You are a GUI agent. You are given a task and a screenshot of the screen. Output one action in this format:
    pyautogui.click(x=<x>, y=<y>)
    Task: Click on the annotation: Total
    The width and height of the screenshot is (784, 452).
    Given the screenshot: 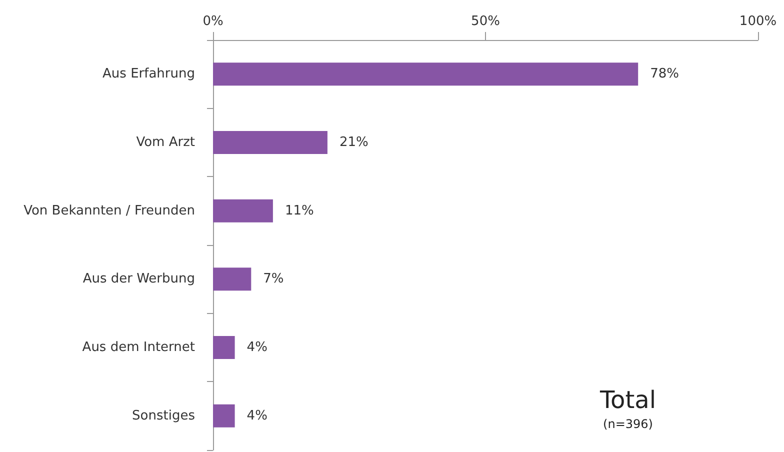 What is the action you would take?
    pyautogui.click(x=627, y=400)
    